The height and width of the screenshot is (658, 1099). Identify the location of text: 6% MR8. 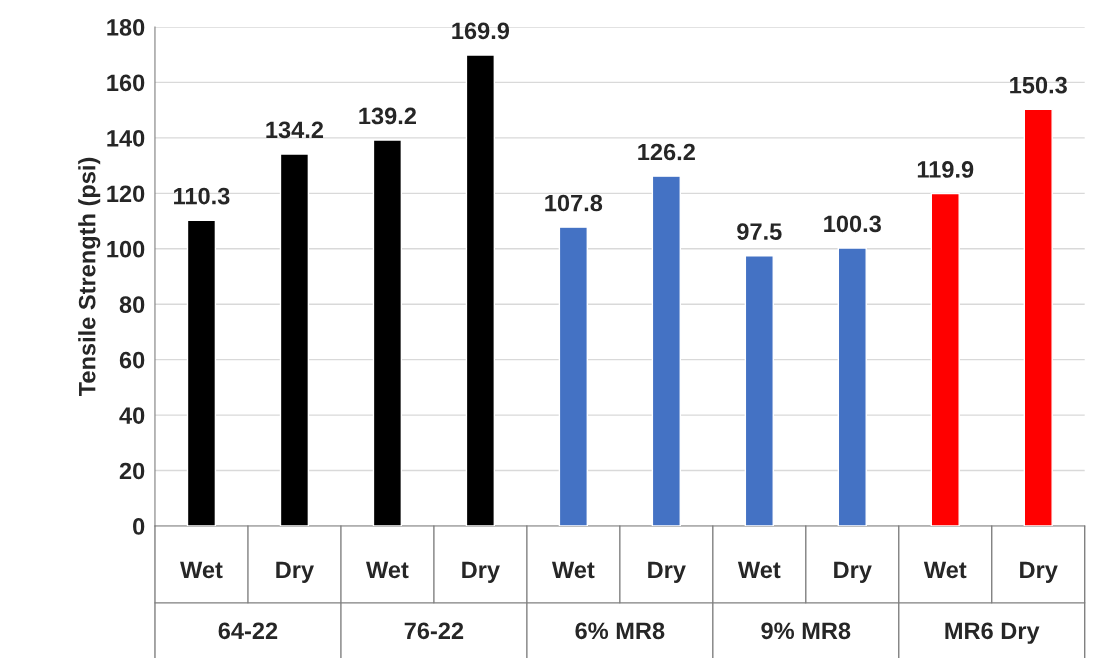
(620, 631).